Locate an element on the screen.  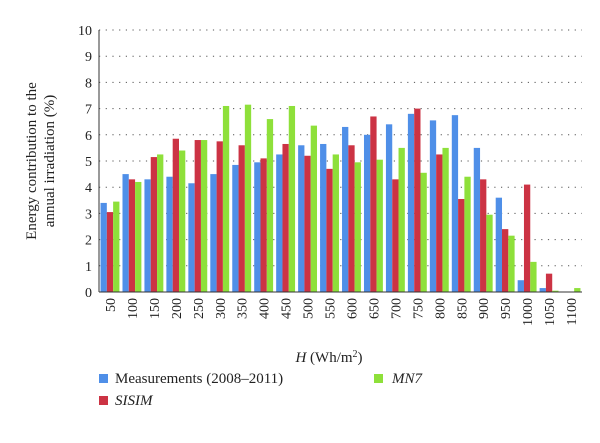
legend-swatch-sisim is located at coordinates (103, 400).